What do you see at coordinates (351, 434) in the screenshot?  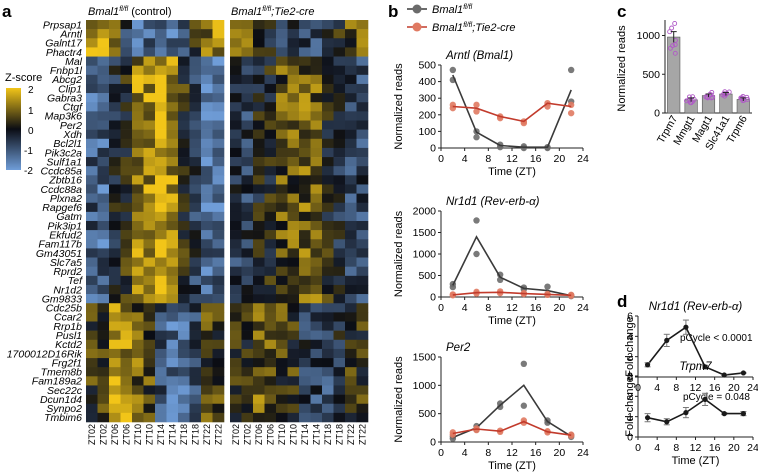 I see `column-label: ZT22` at bounding box center [351, 434].